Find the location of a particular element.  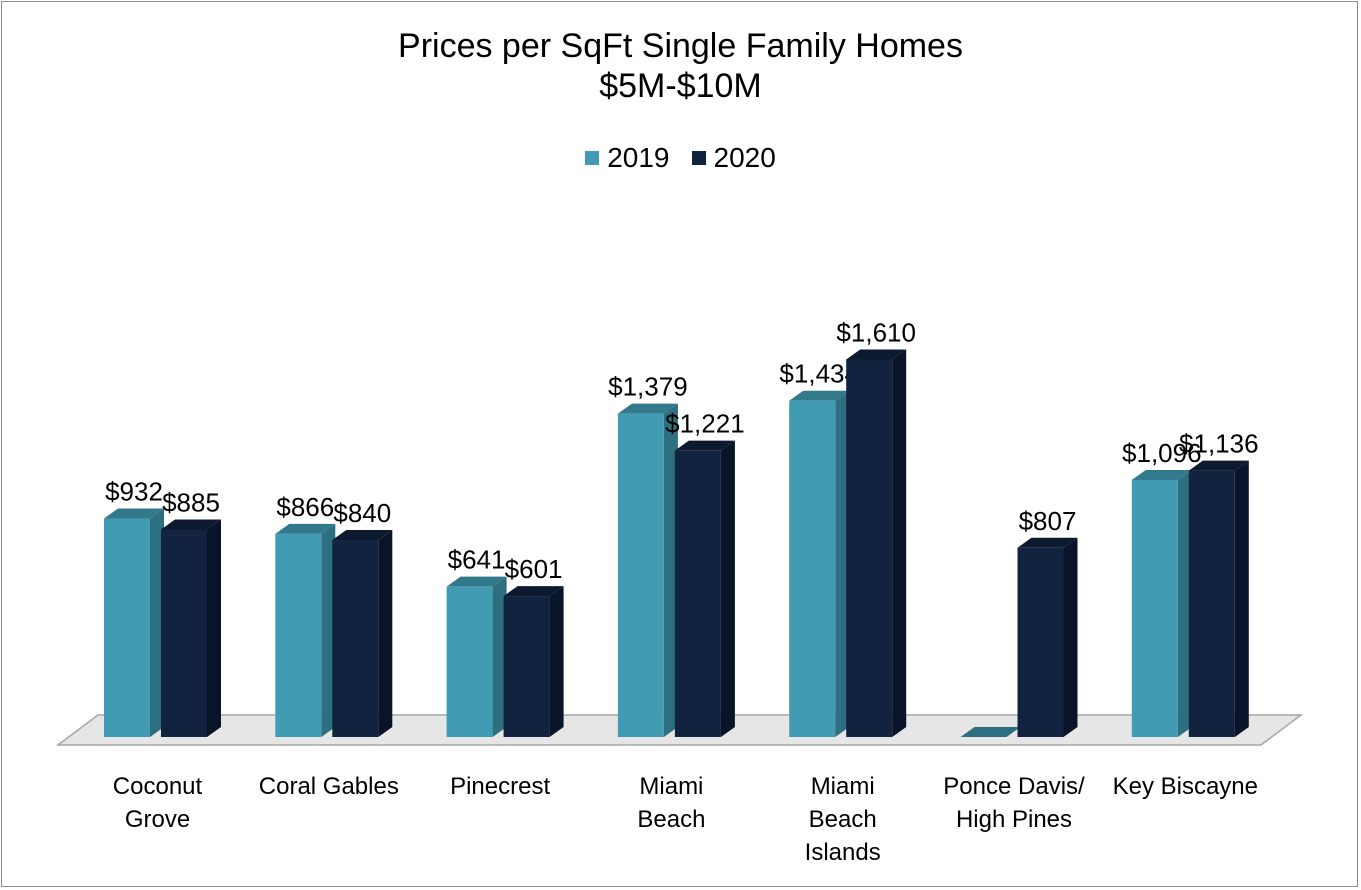

legend-swatch-2020 is located at coordinates (698, 158).